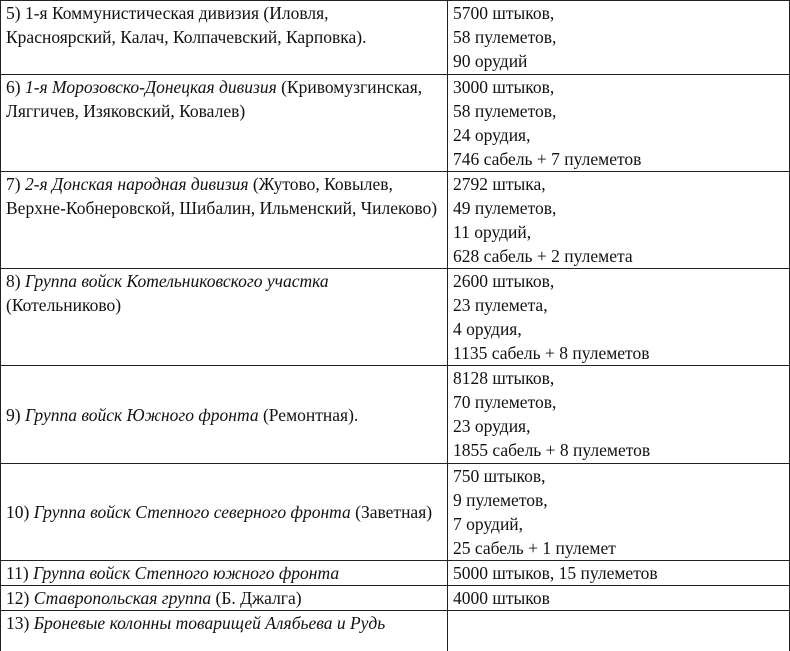 The width and height of the screenshot is (790, 651). I want to click on strength-line: 5700 штыков,, so click(504, 13).